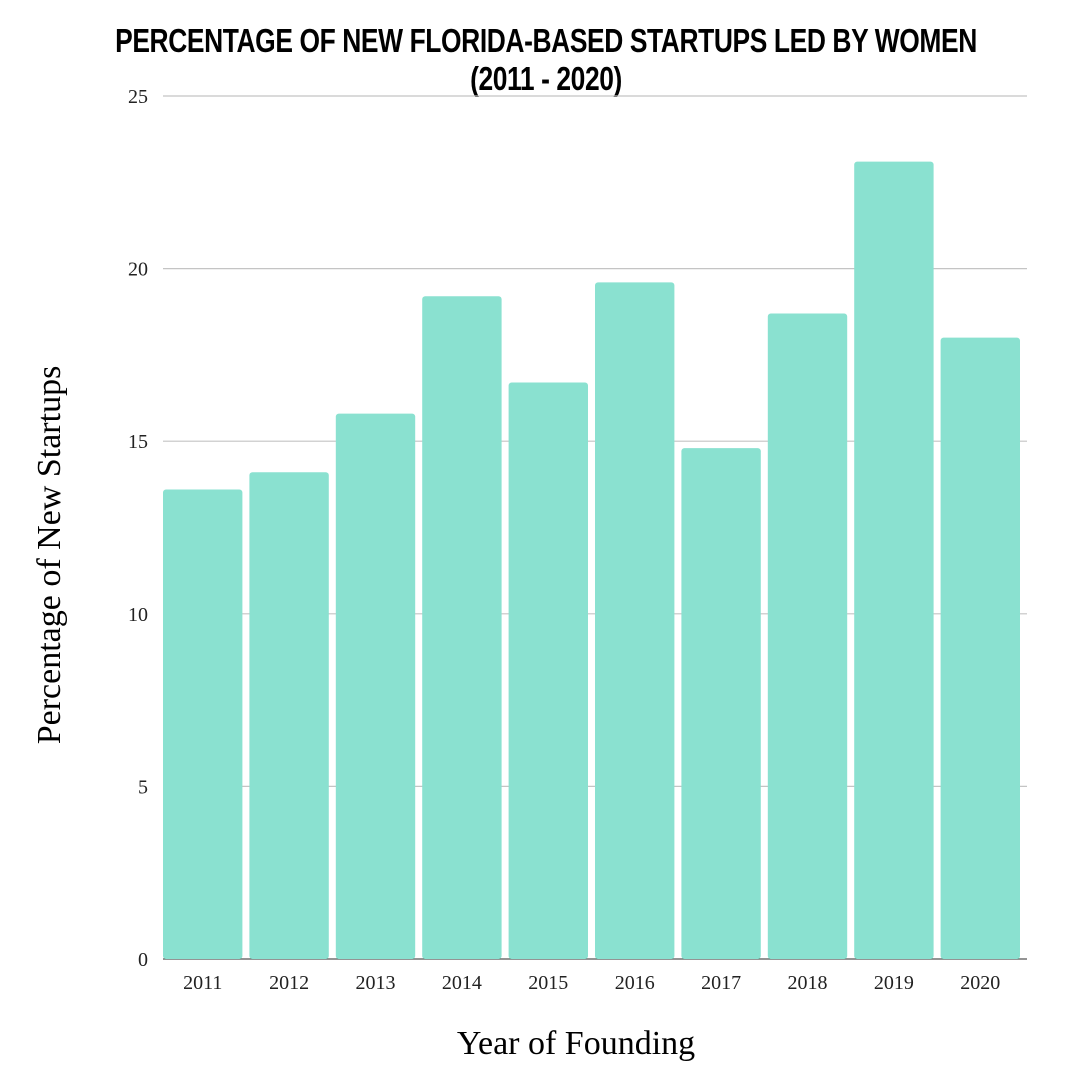  What do you see at coordinates (548, 983) in the screenshot?
I see `x-tick-label: 2015` at bounding box center [548, 983].